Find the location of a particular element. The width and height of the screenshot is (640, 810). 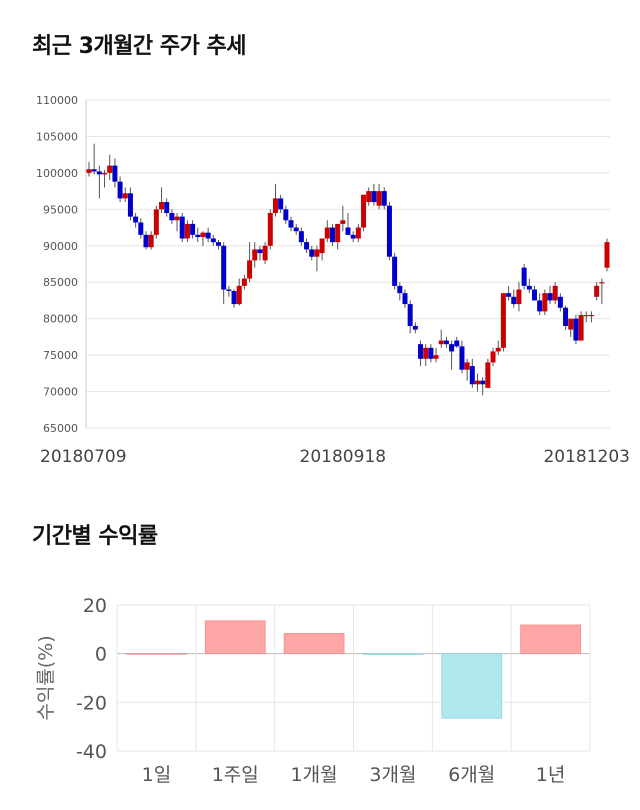

price-trend-title: 최근 3개월간 주가 추세 is located at coordinates (139, 46).